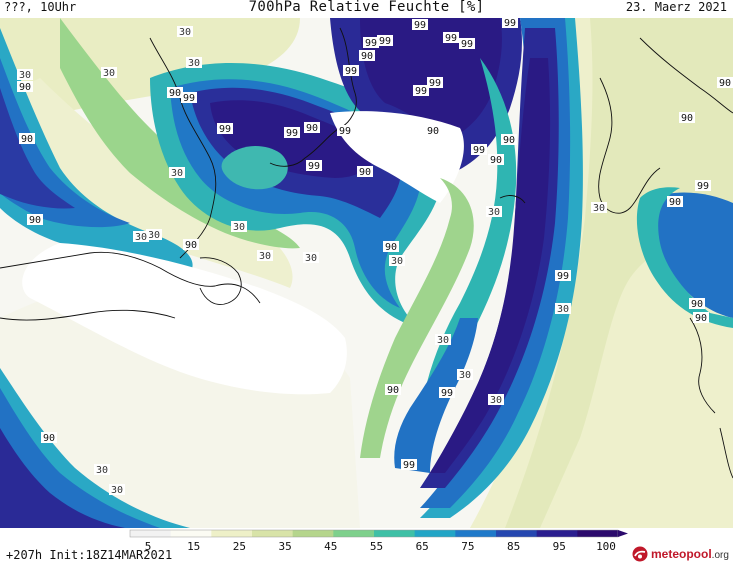 This screenshot has width=733, height=566. Describe the element at coordinates (559, 546) in the screenshot. I see `legend-tick-label: 95` at that location.